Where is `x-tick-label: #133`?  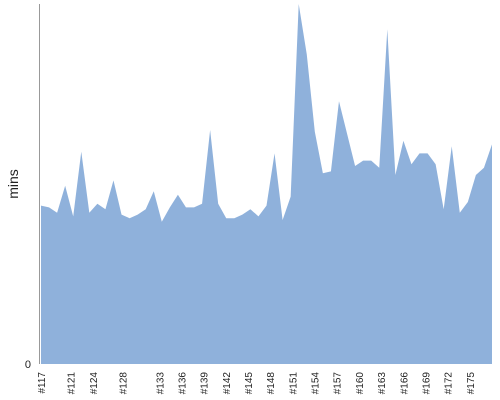 x-tick-label: #133 is located at coordinates (160, 383).